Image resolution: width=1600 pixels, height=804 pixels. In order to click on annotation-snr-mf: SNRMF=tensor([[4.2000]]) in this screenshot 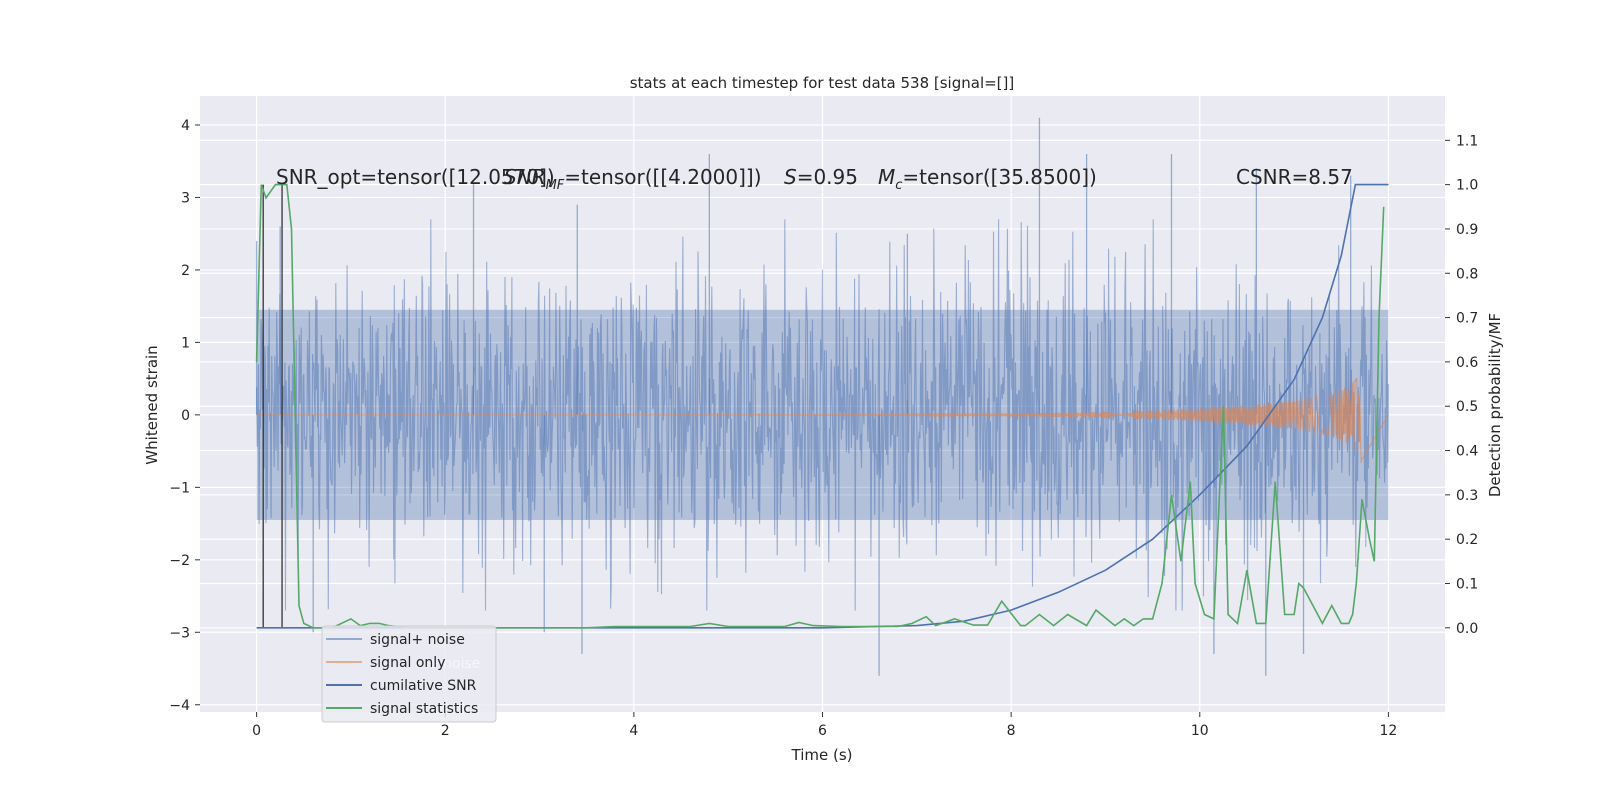, I will do `click(633, 179)`.